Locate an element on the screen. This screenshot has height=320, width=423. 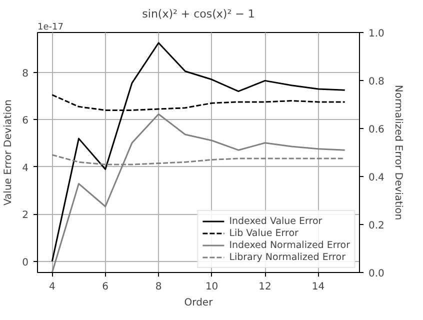
y2-tick-label: 0.2 is located at coordinates (376, 226).